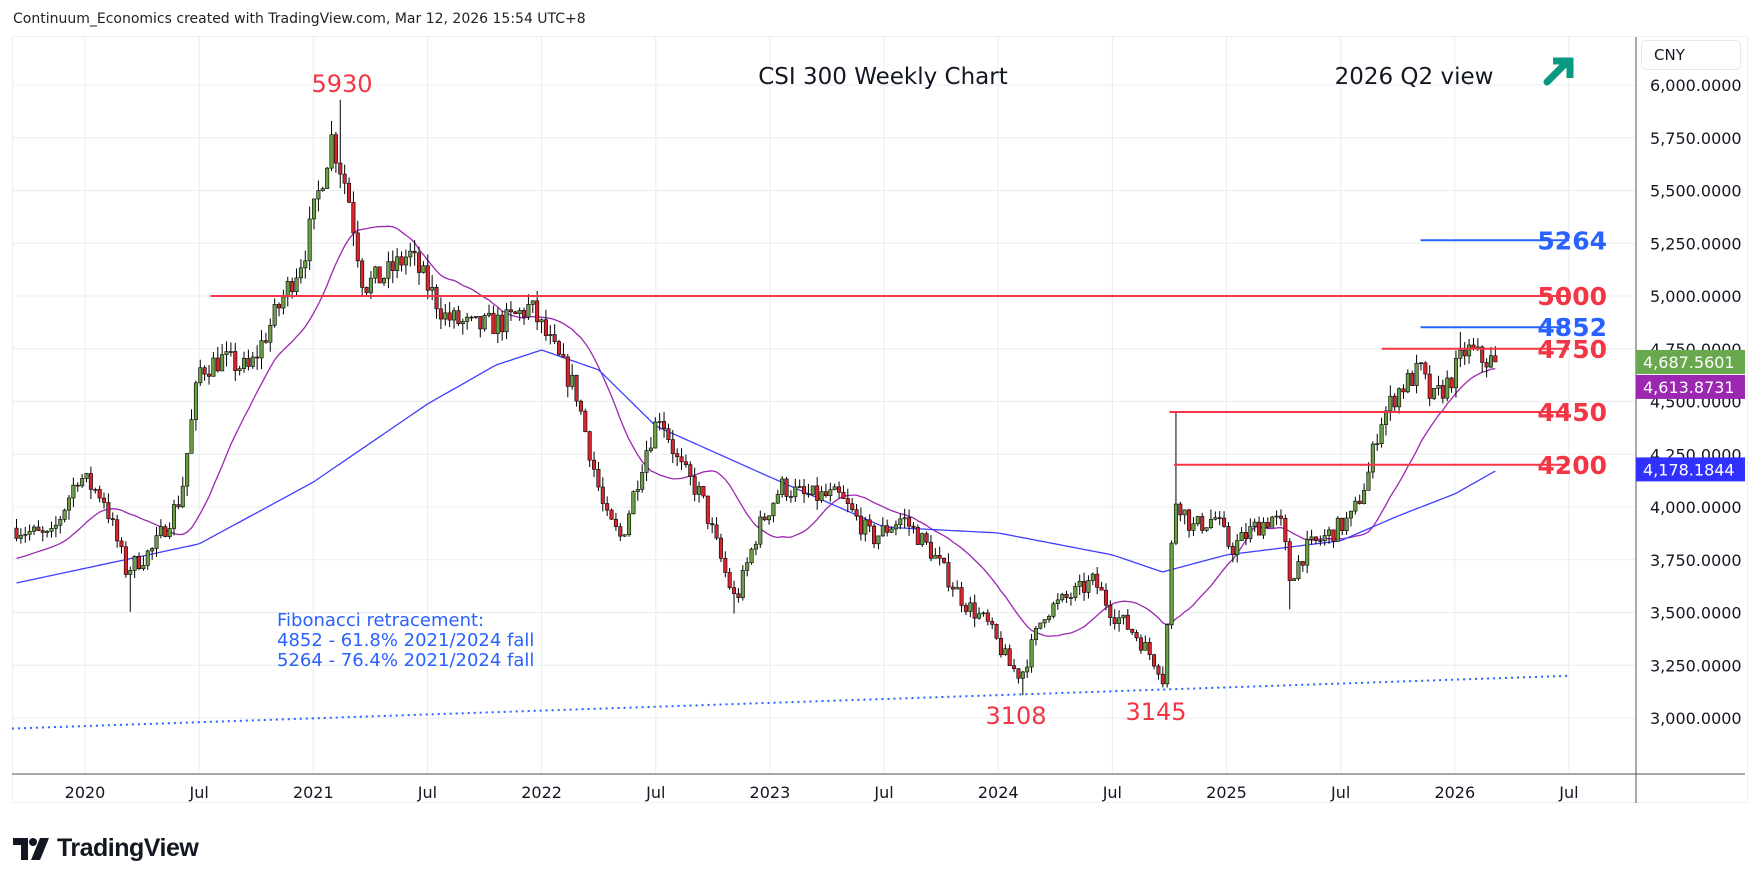  I want to click on level-label-4852: 4852, so click(1572, 327).